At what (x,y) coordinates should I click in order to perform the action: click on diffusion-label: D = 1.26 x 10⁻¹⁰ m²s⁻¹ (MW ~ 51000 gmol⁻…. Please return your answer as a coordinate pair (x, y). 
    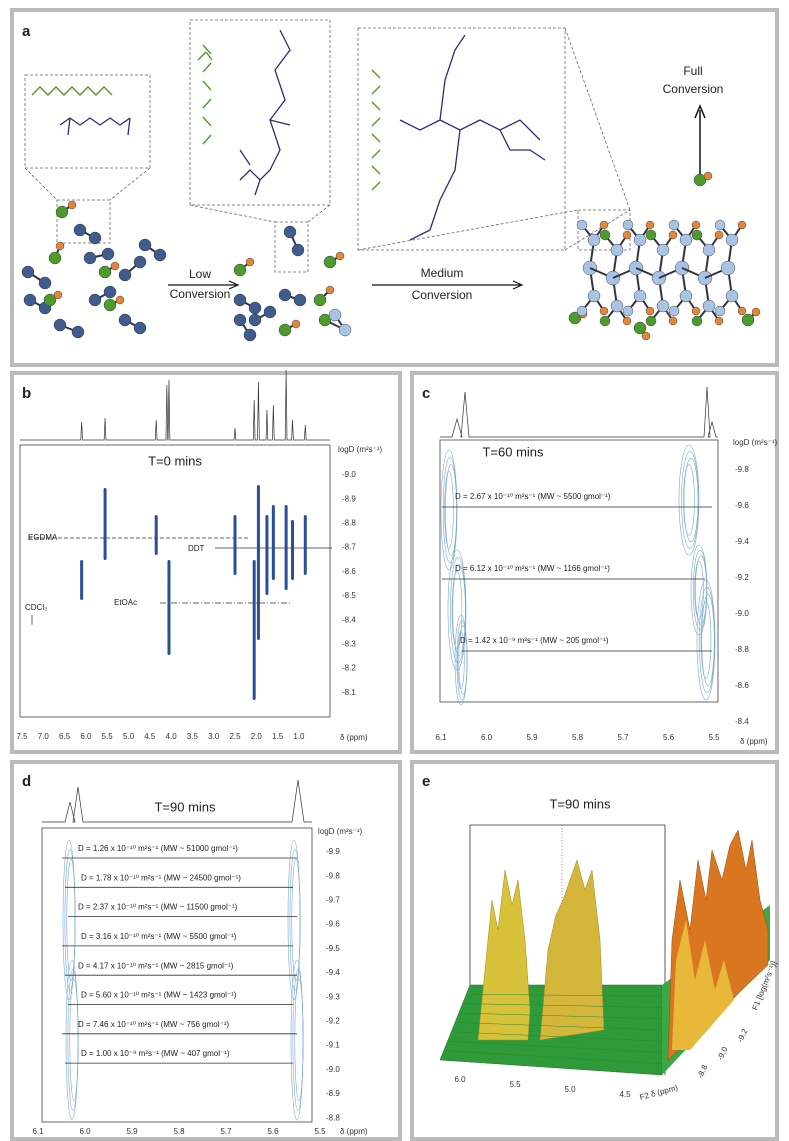
    Looking at the image, I should click on (158, 848).